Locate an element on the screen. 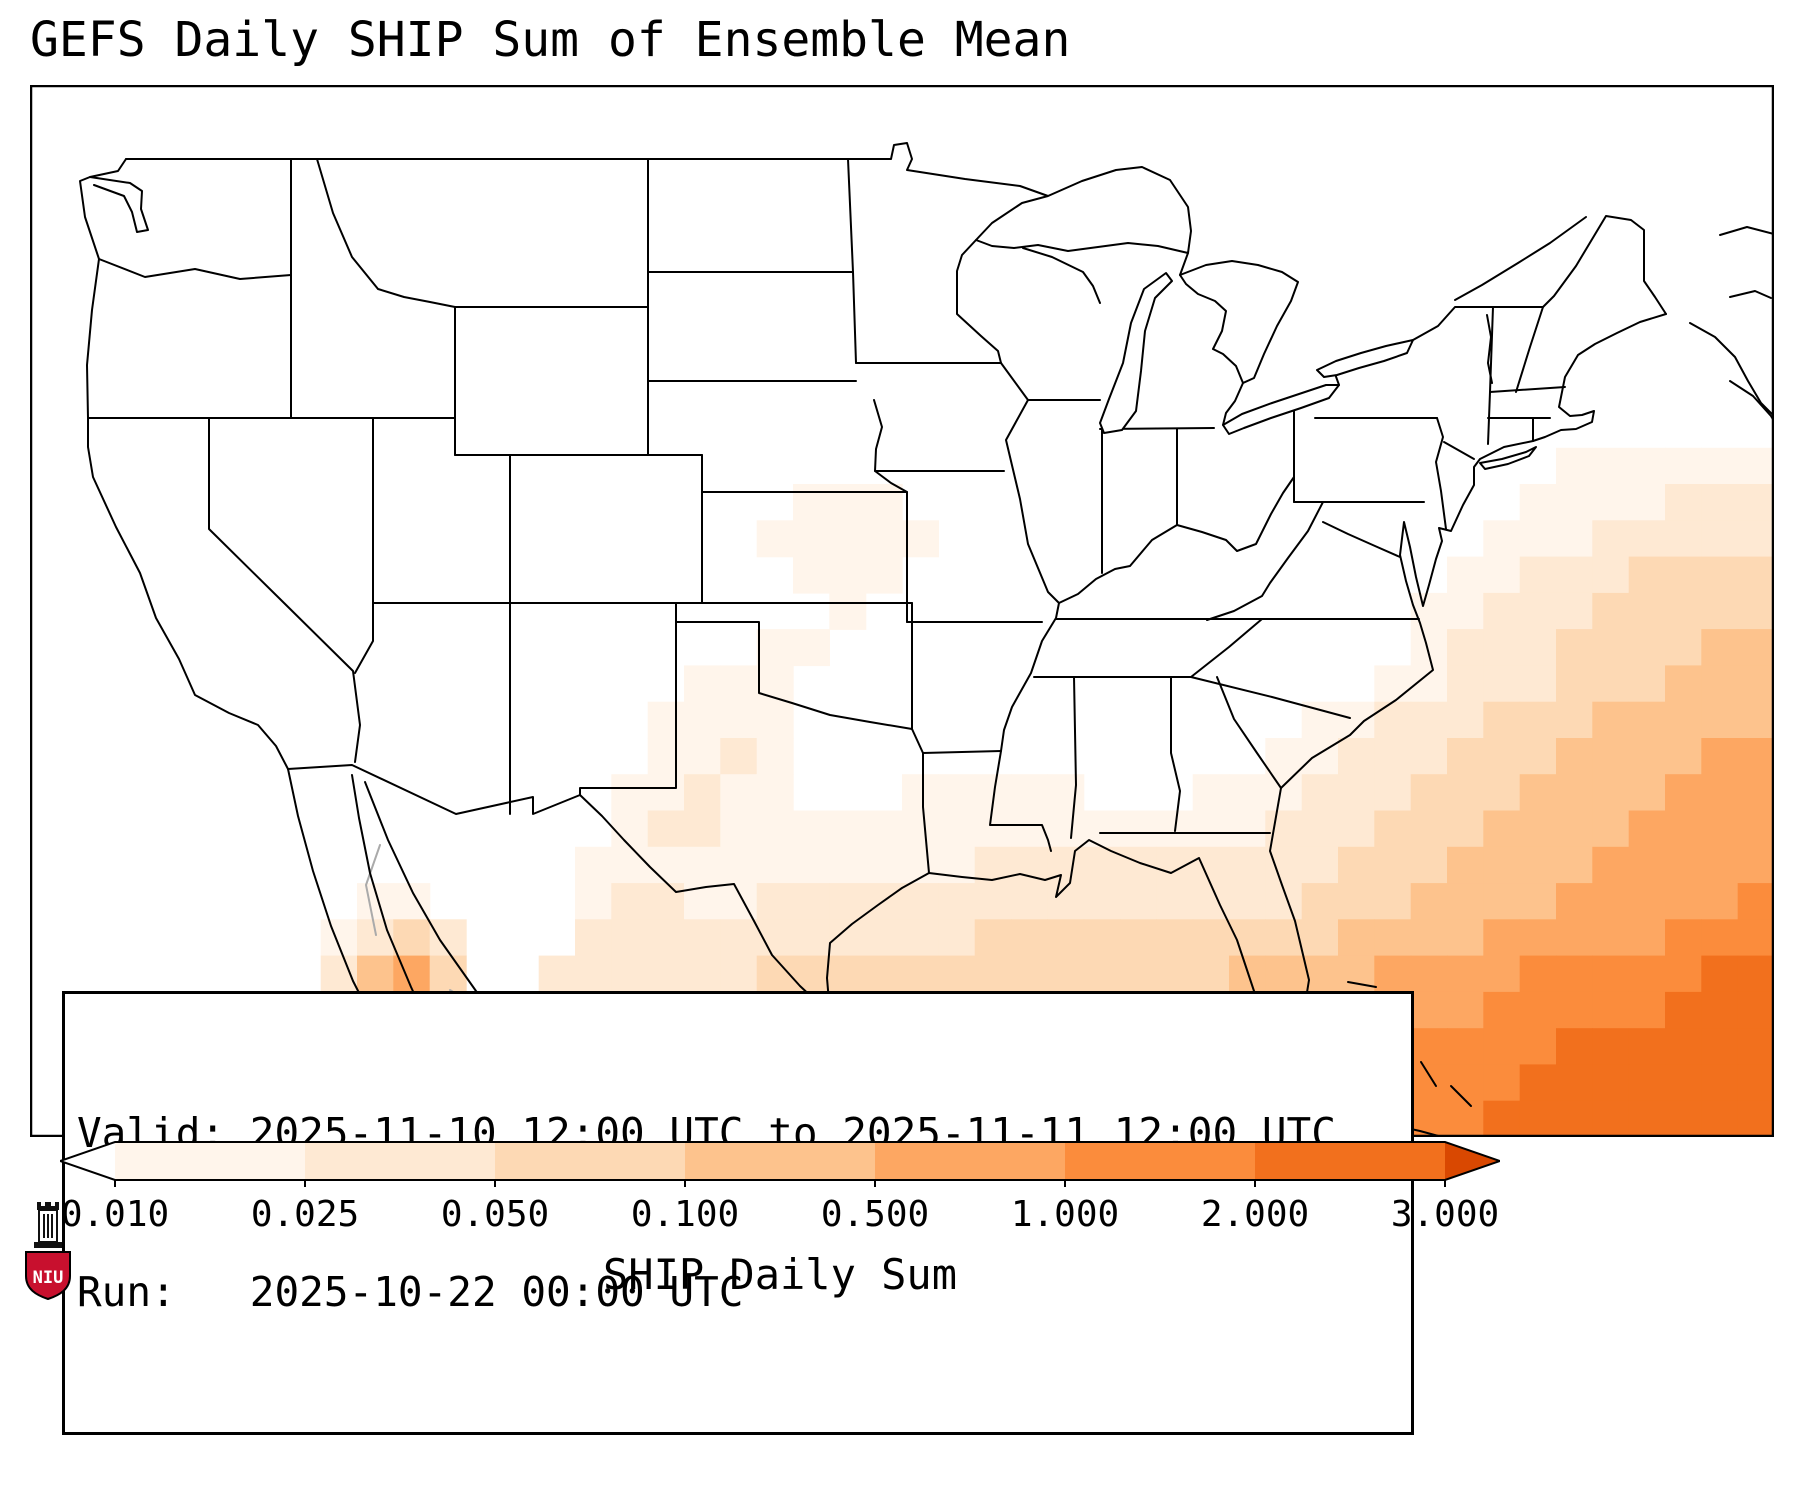  bahamas-island is located at coordinates (1428, 1074).